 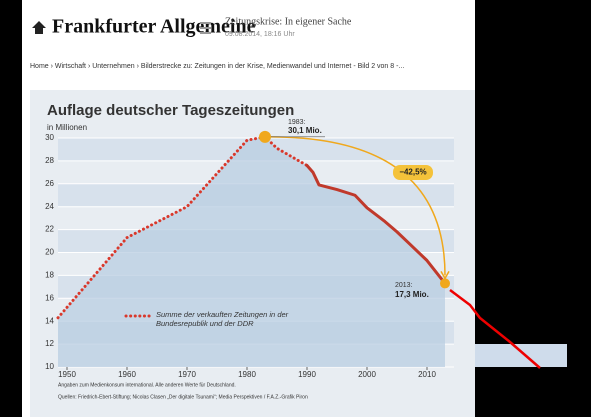 What do you see at coordinates (367, 374) in the screenshot?
I see `x-tick-label: 2000` at bounding box center [367, 374].